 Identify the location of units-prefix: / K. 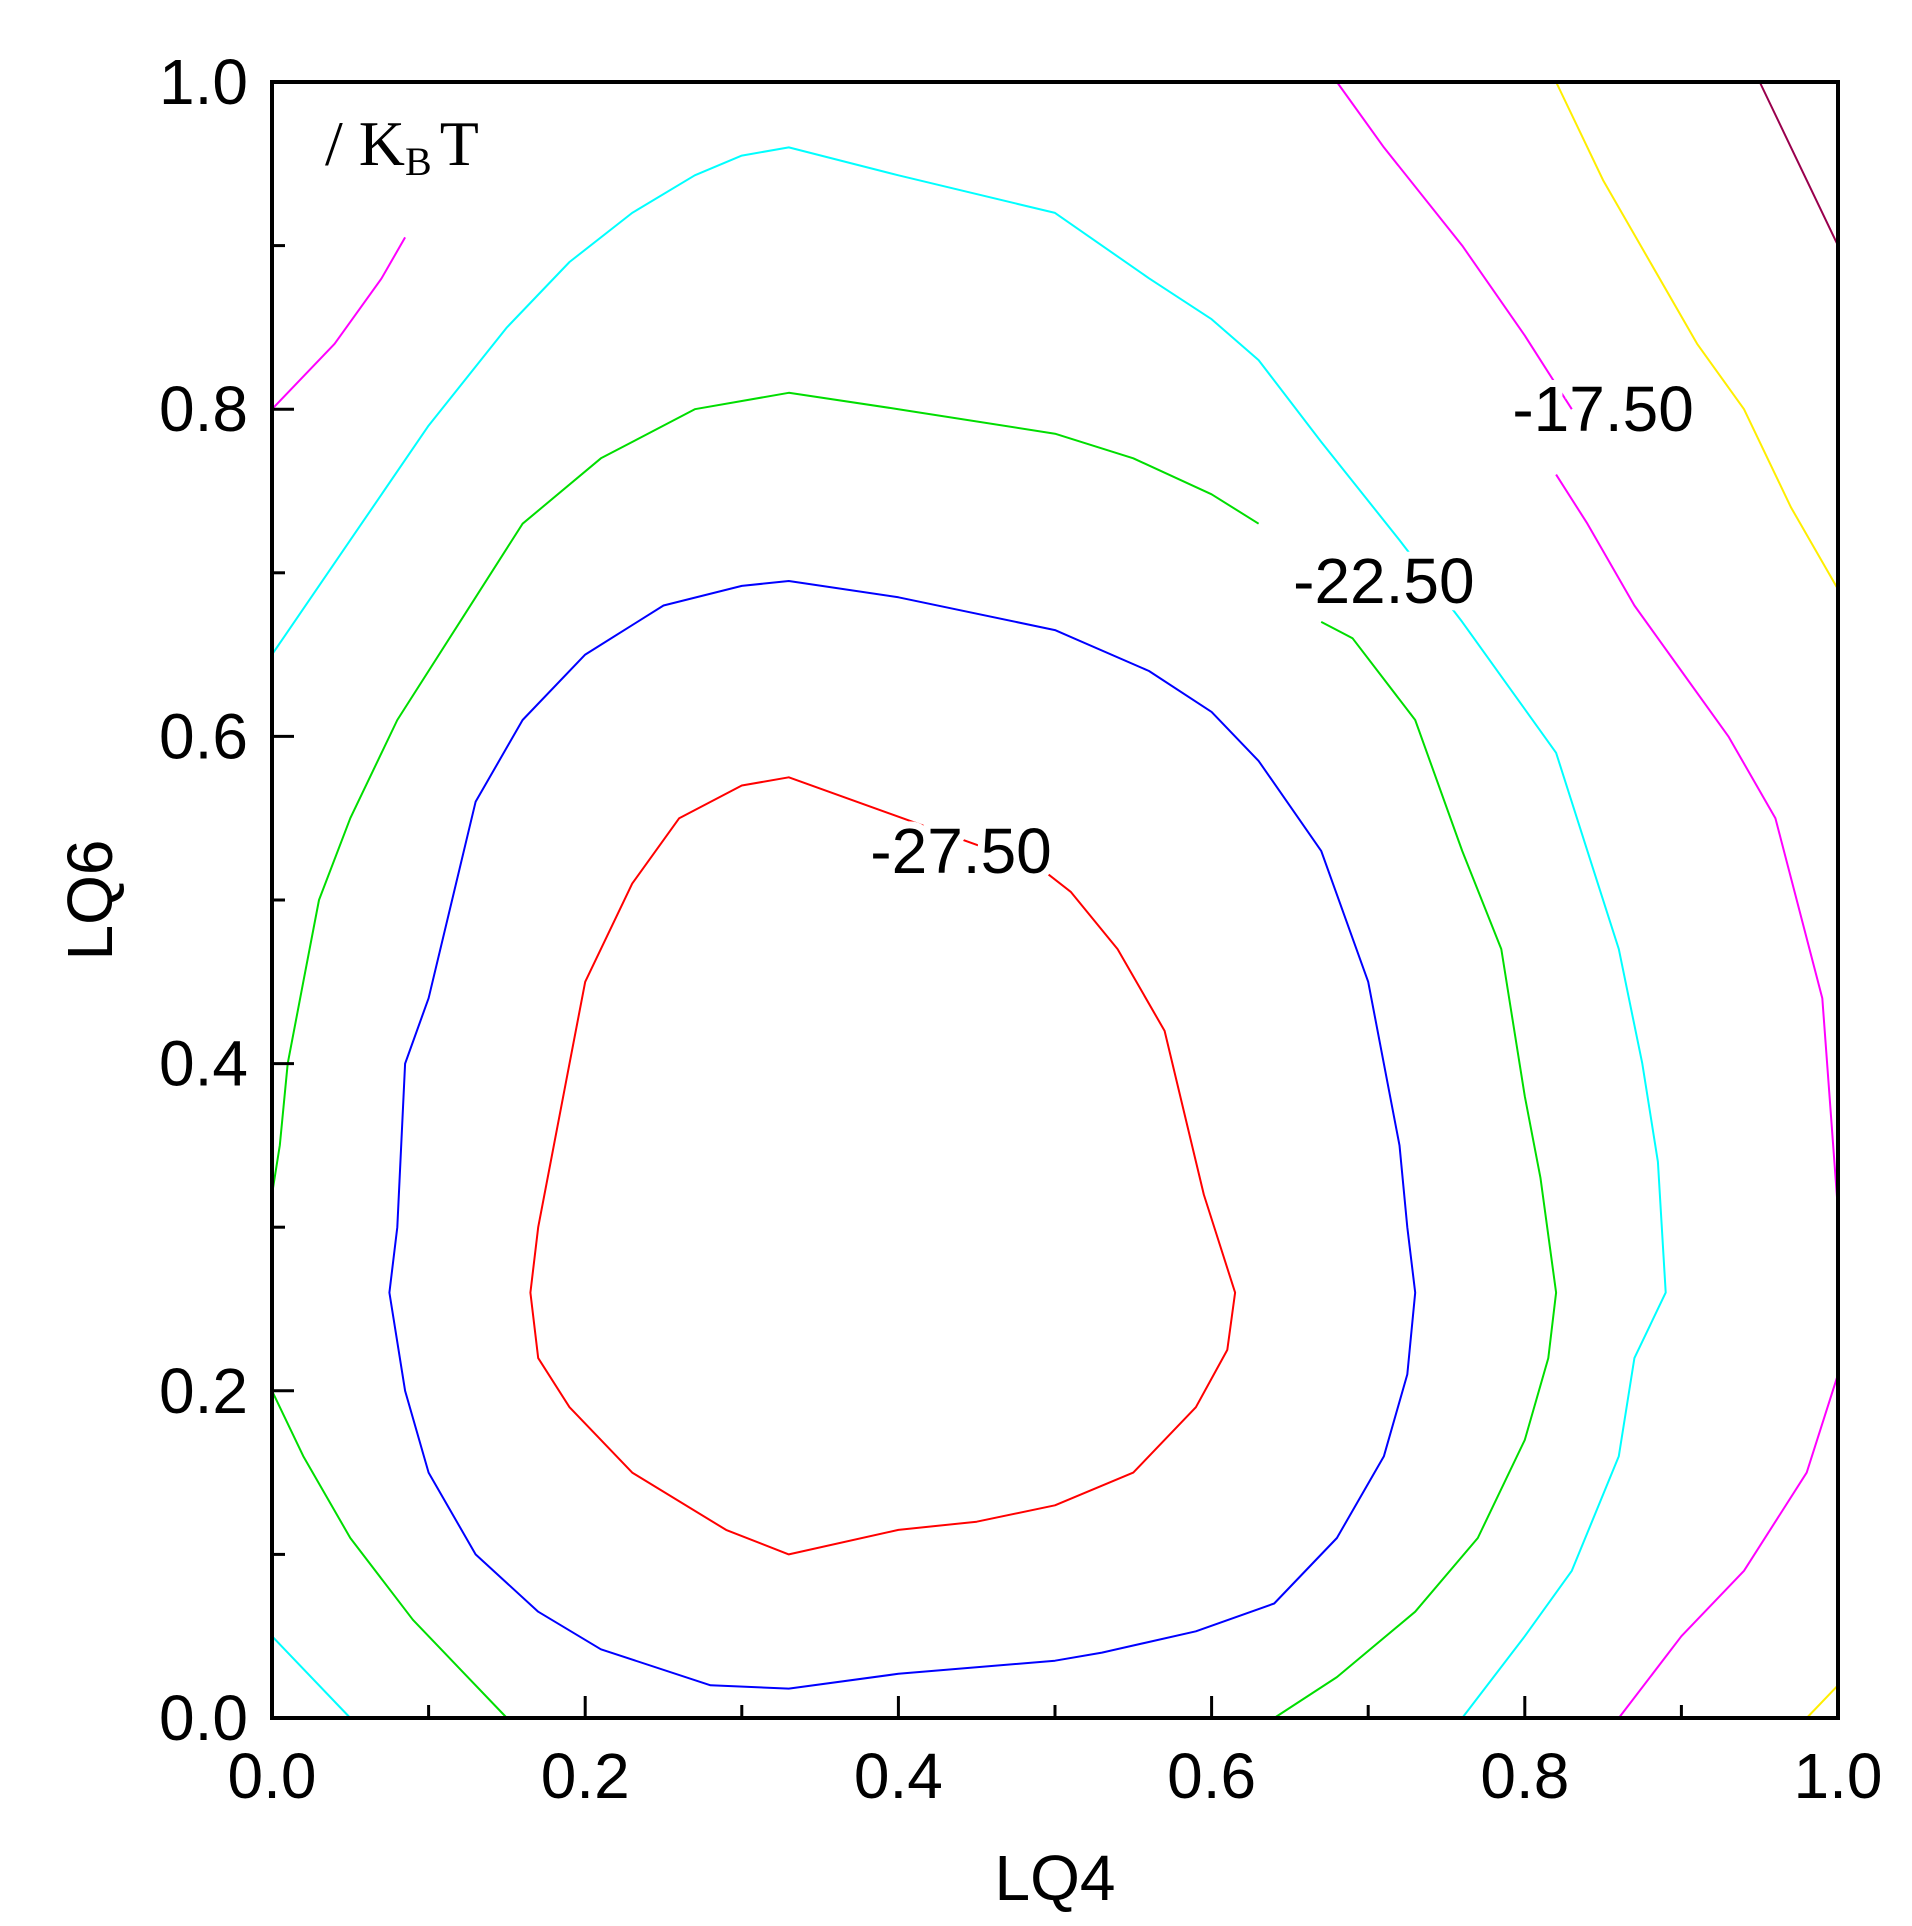
(365, 143).